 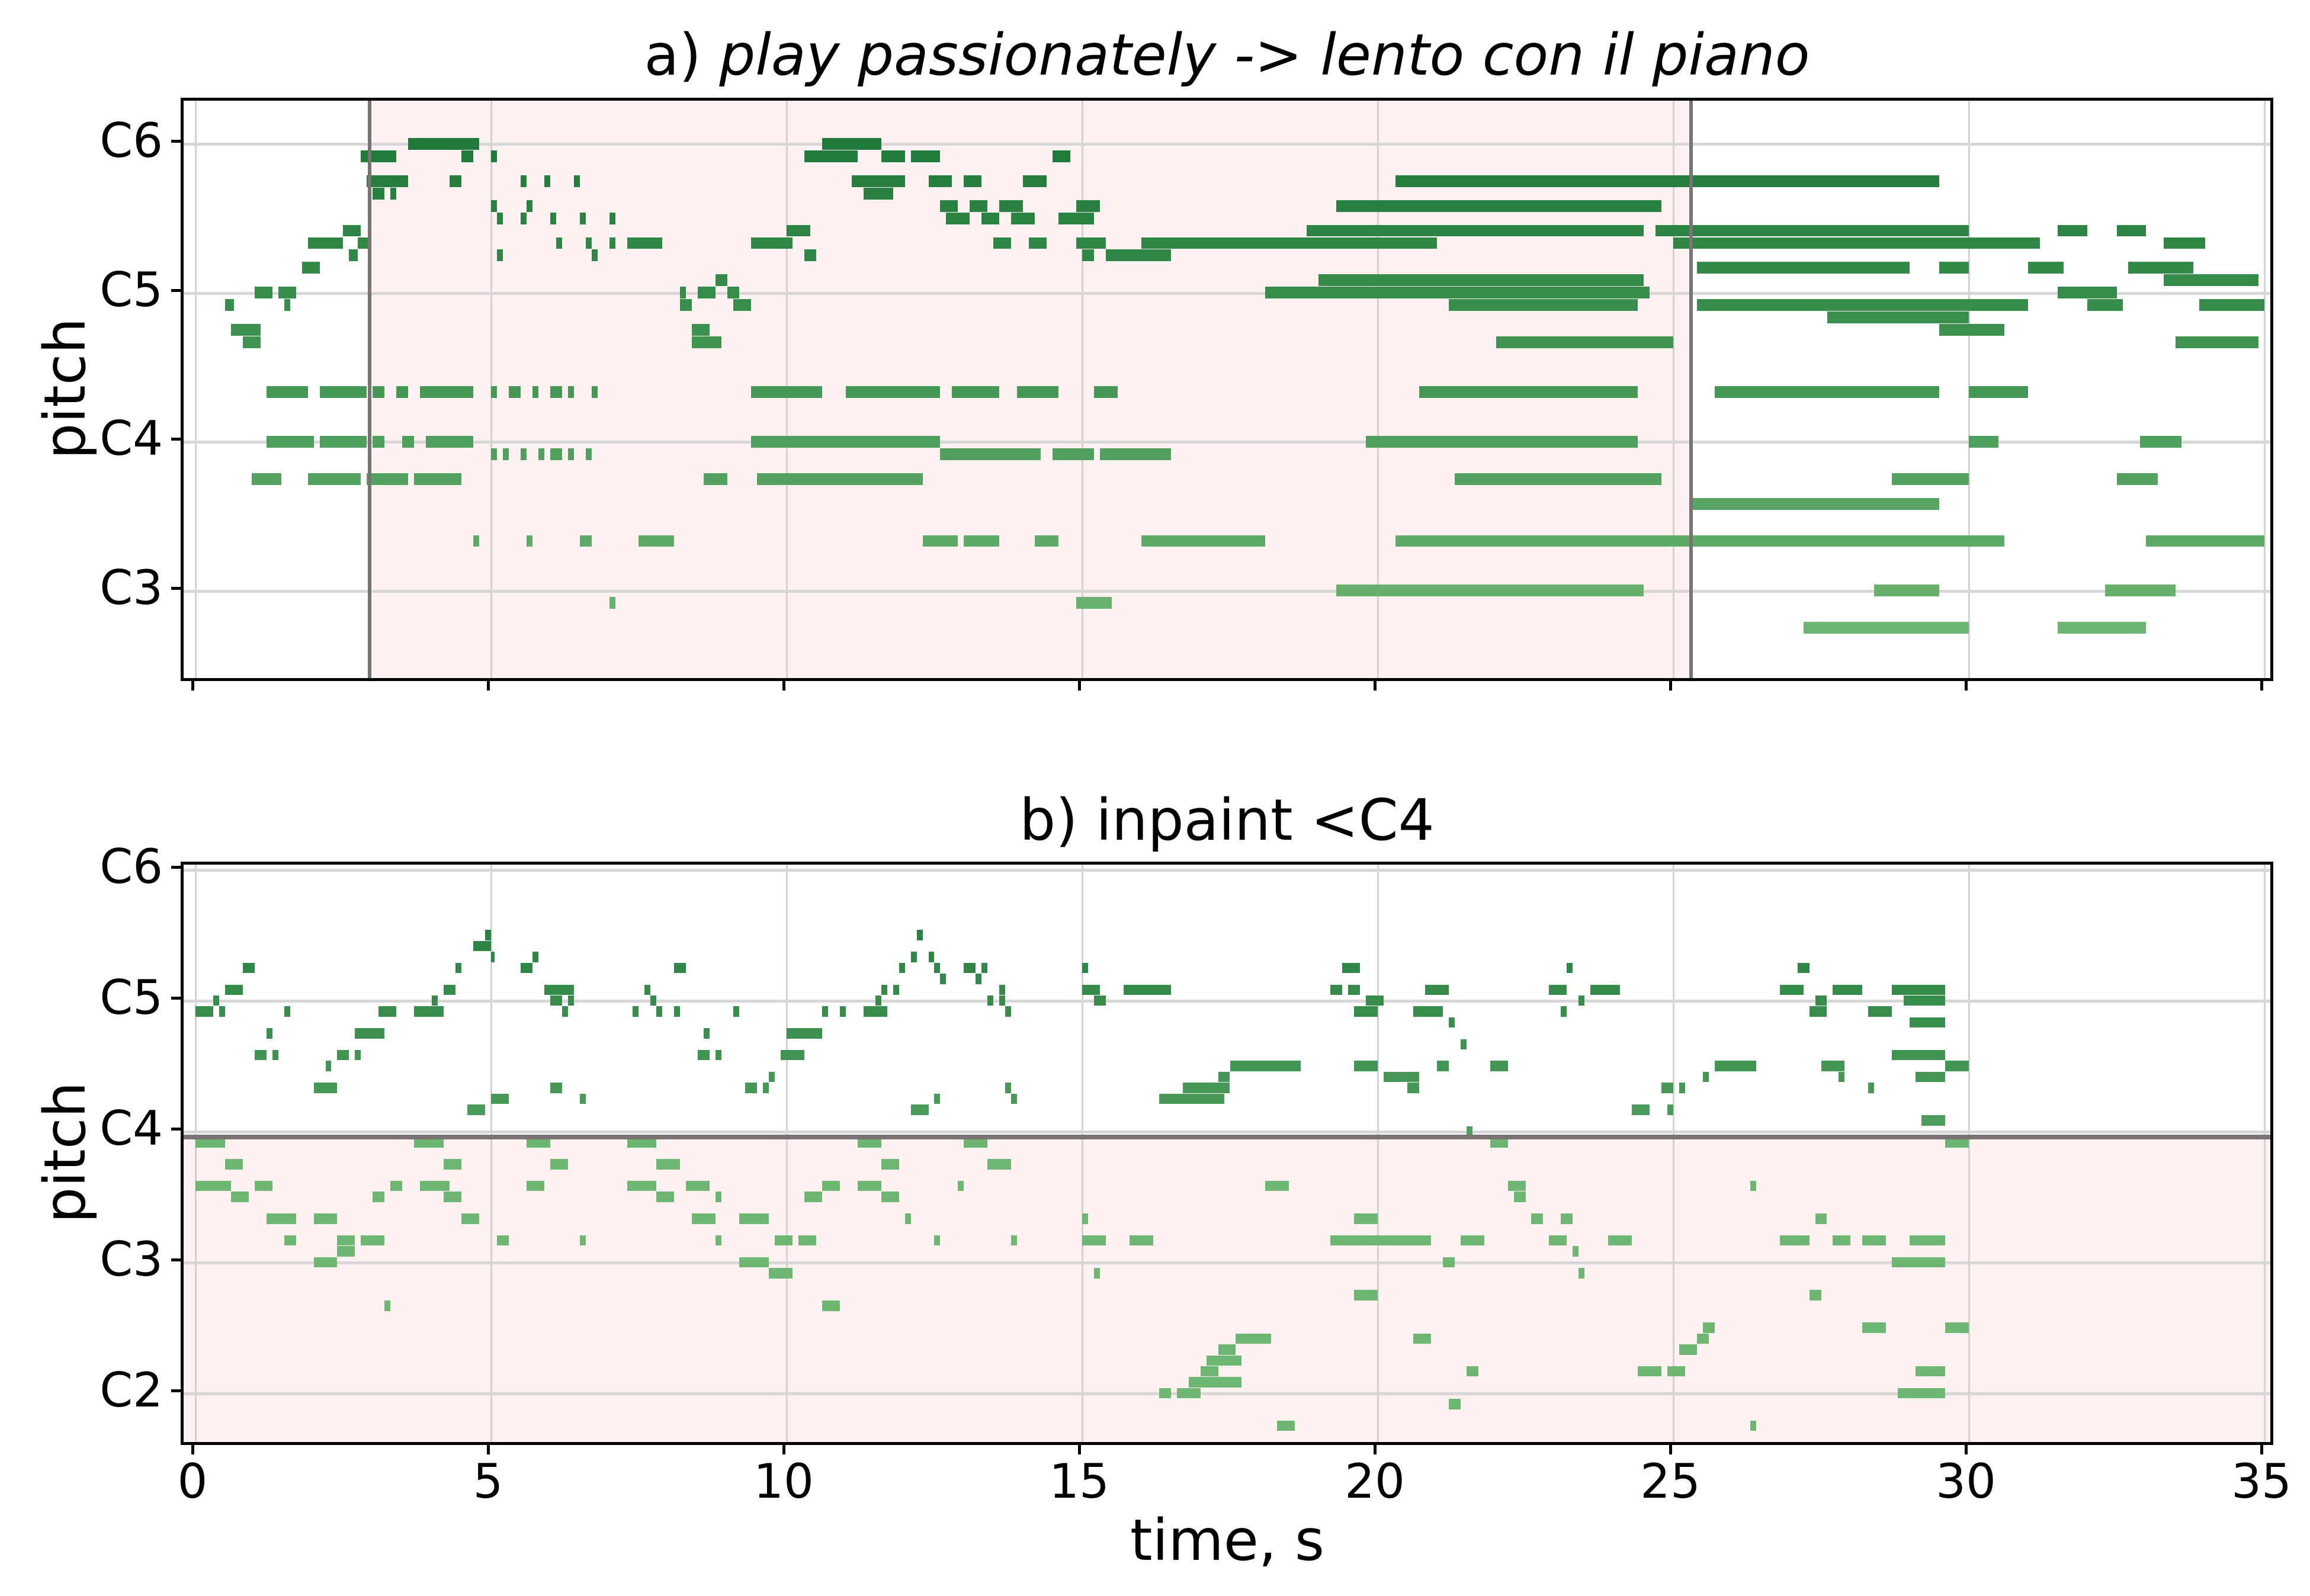 I want to click on y-tick-label: C3, so click(x=131, y=587).